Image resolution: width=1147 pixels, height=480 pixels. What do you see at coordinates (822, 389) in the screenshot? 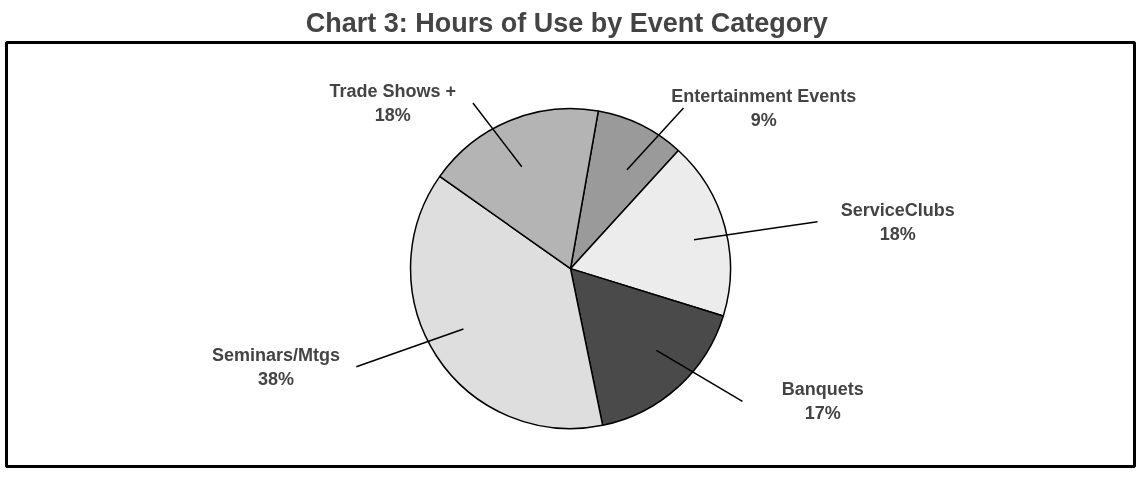
I see `slice-label: Banquets` at bounding box center [822, 389].